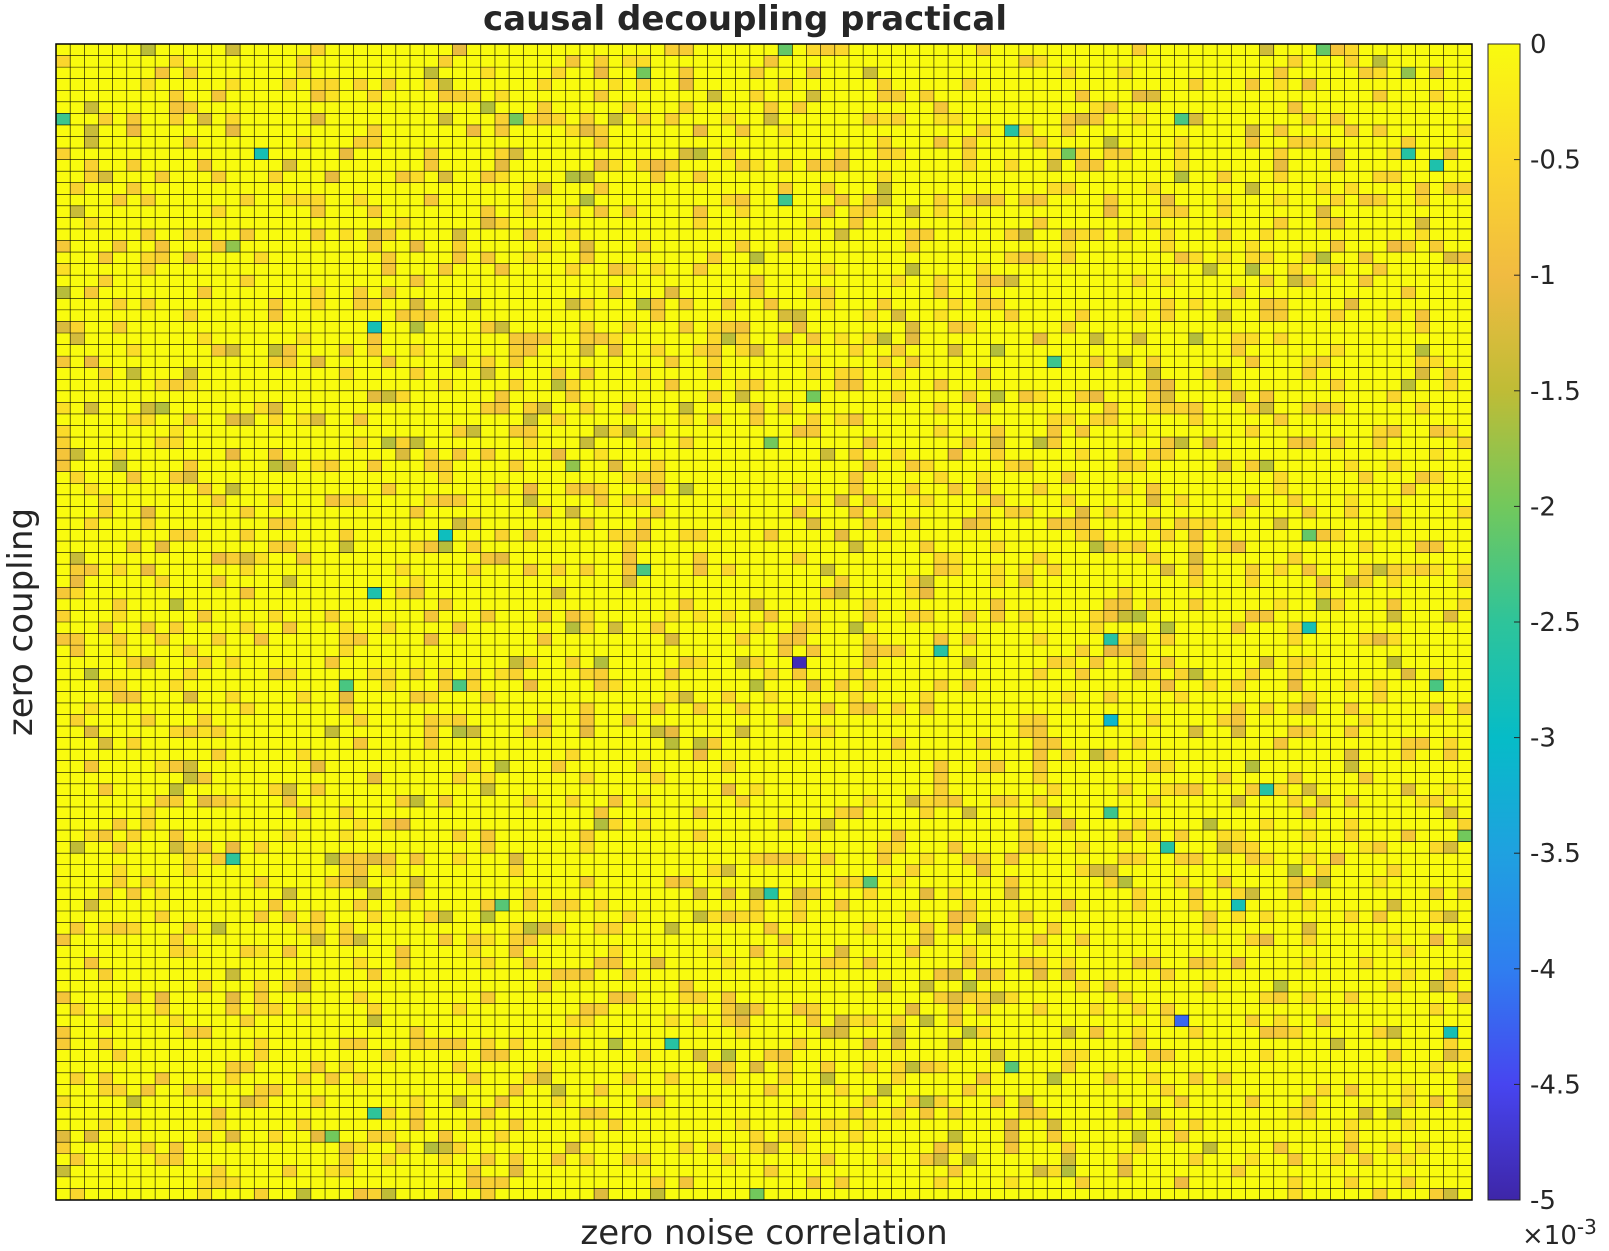 The width and height of the screenshot is (1609, 1251). What do you see at coordinates (1538, 45) in the screenshot?
I see `colorbar-tick-label: 0` at bounding box center [1538, 45].